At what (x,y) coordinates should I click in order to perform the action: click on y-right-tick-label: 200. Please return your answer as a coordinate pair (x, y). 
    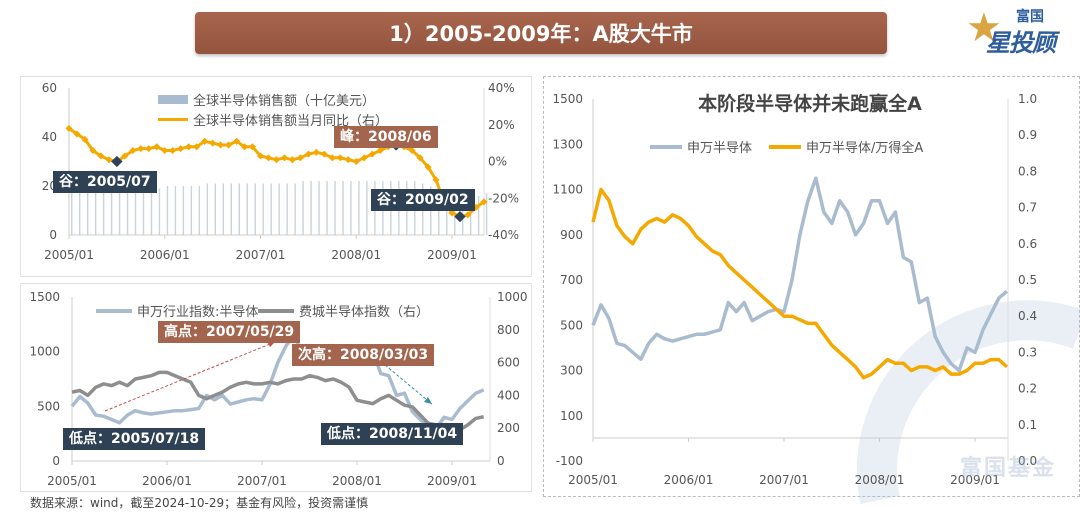
    Looking at the image, I should click on (508, 428).